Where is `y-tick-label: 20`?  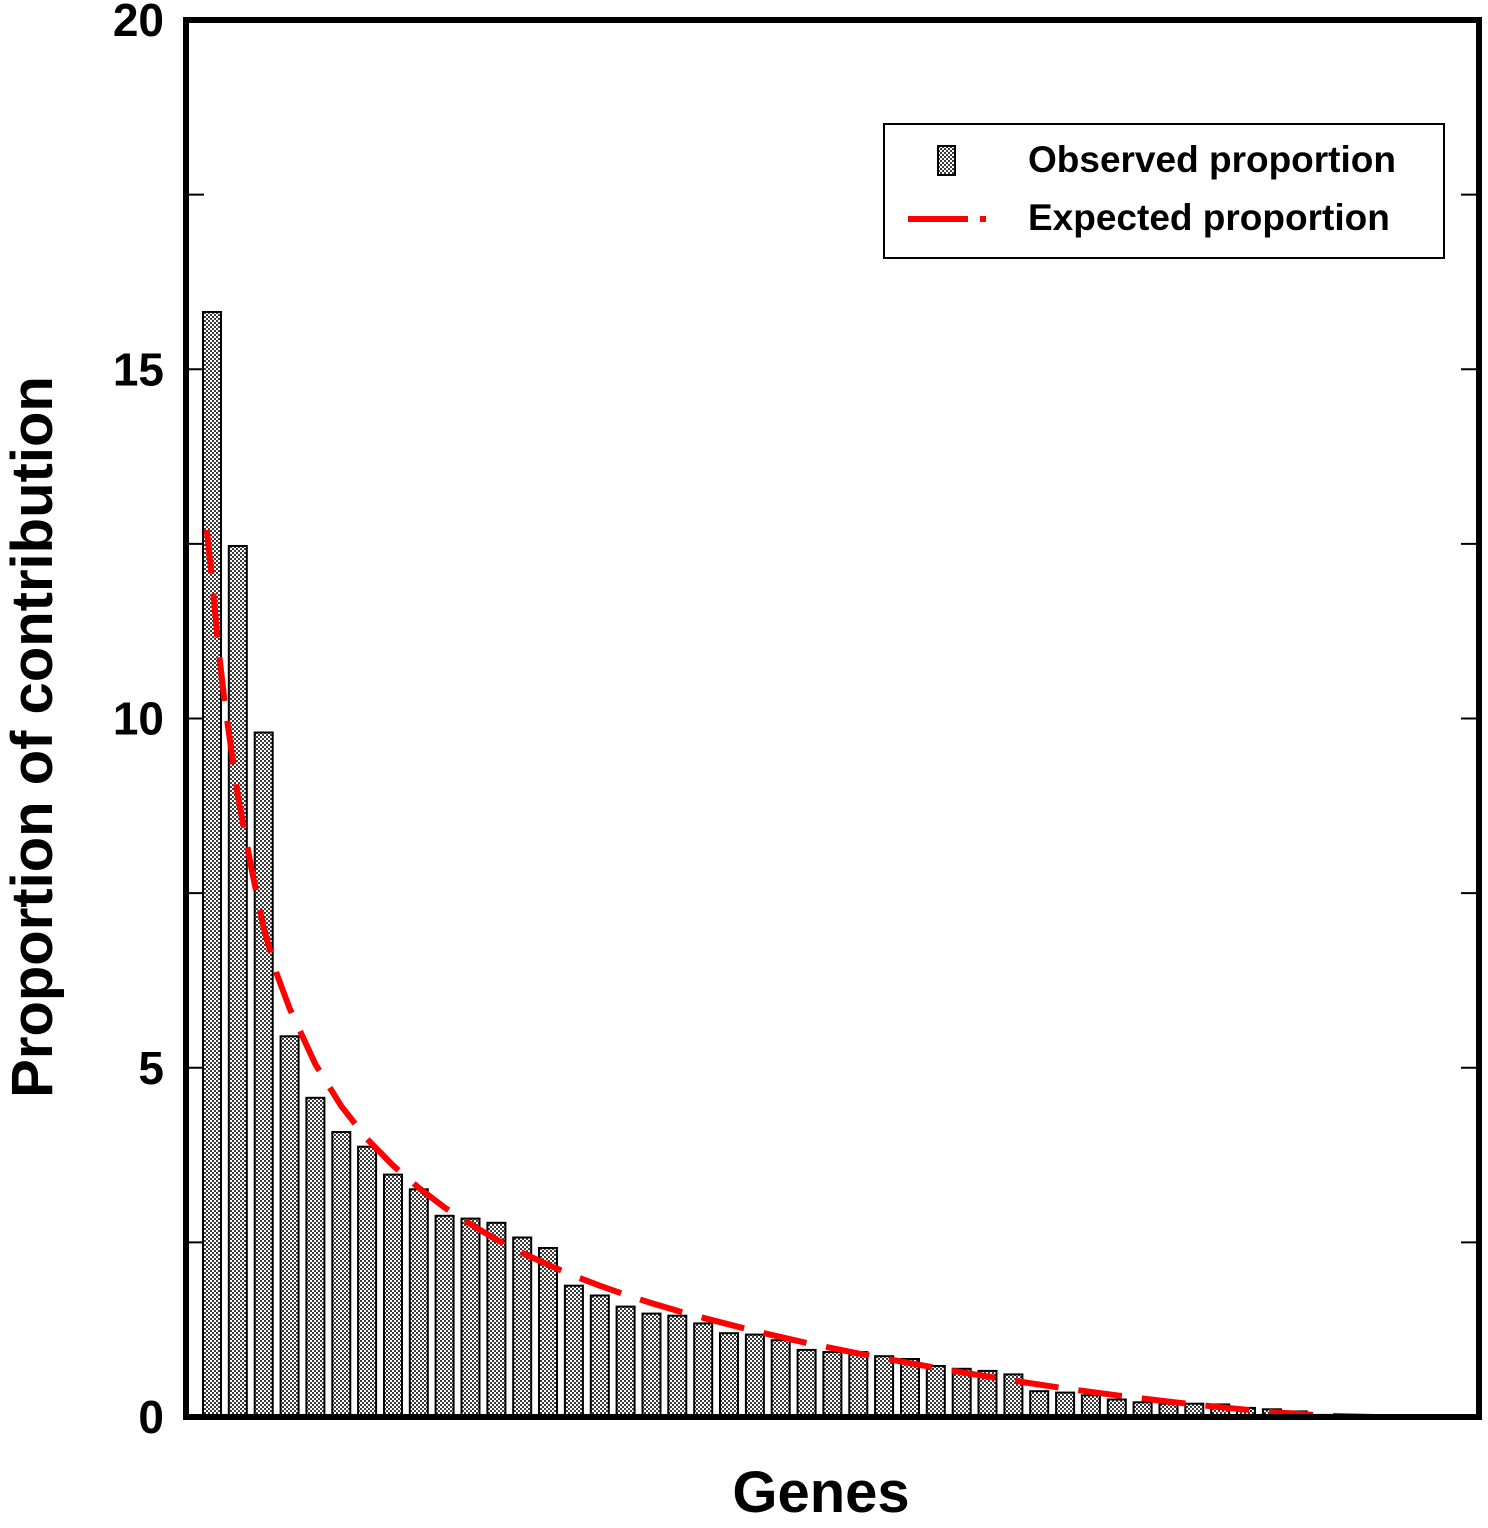 y-tick-label: 20 is located at coordinates (138, 23).